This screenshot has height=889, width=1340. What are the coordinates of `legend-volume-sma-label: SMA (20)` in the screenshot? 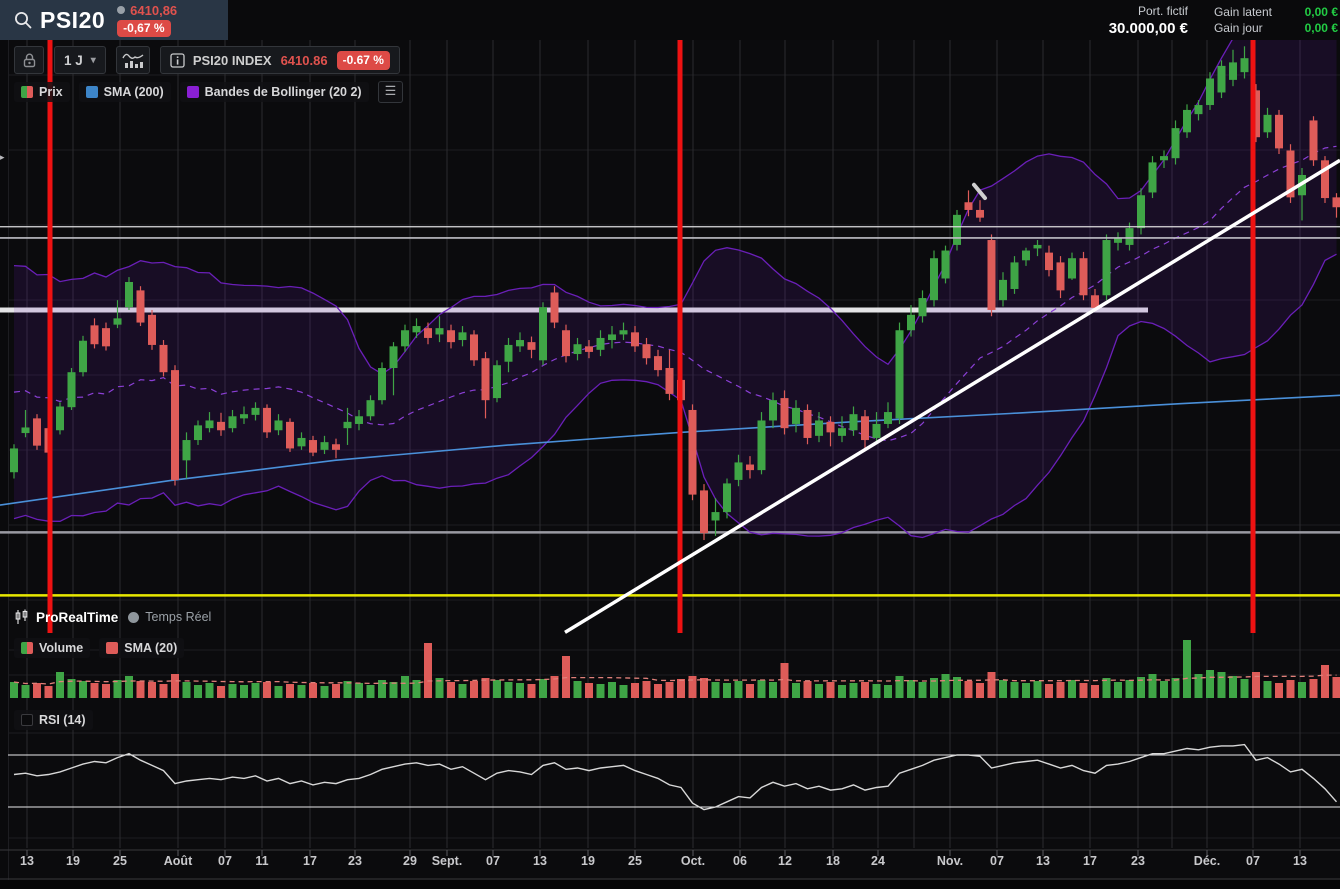 It's located at (151, 648).